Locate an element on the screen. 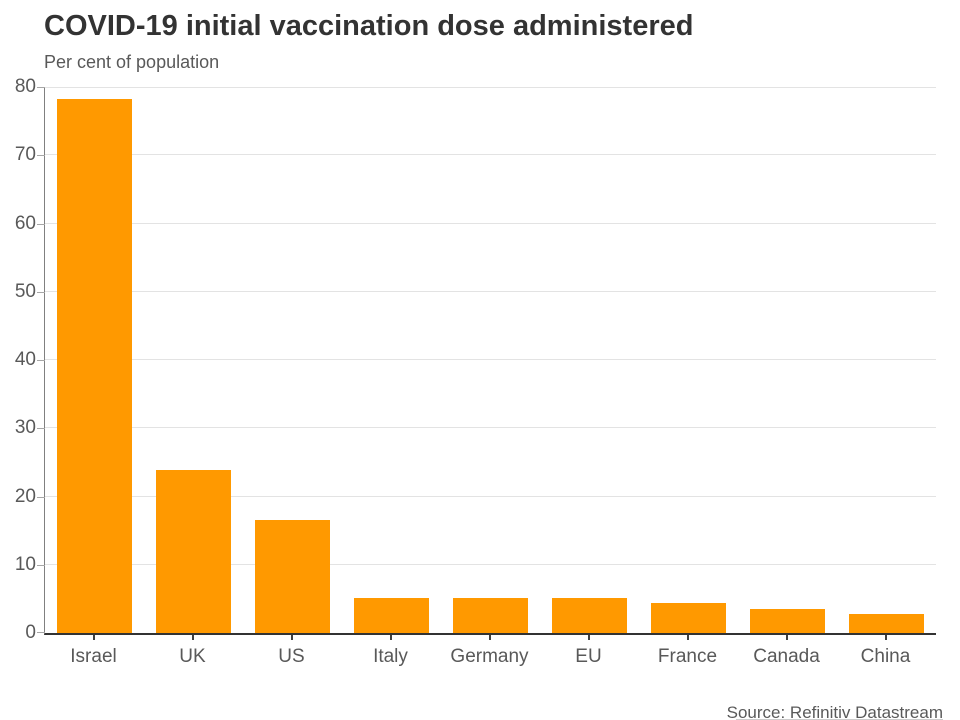 The width and height of the screenshot is (960, 720). bar-china is located at coordinates (886, 623).